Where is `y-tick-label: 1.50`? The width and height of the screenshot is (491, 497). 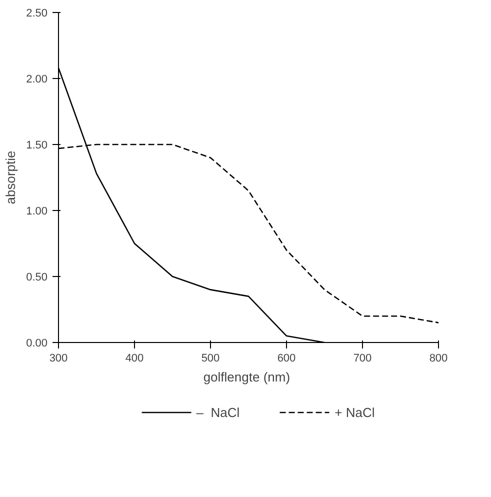
y-tick-label: 1.50 is located at coordinates (37, 146).